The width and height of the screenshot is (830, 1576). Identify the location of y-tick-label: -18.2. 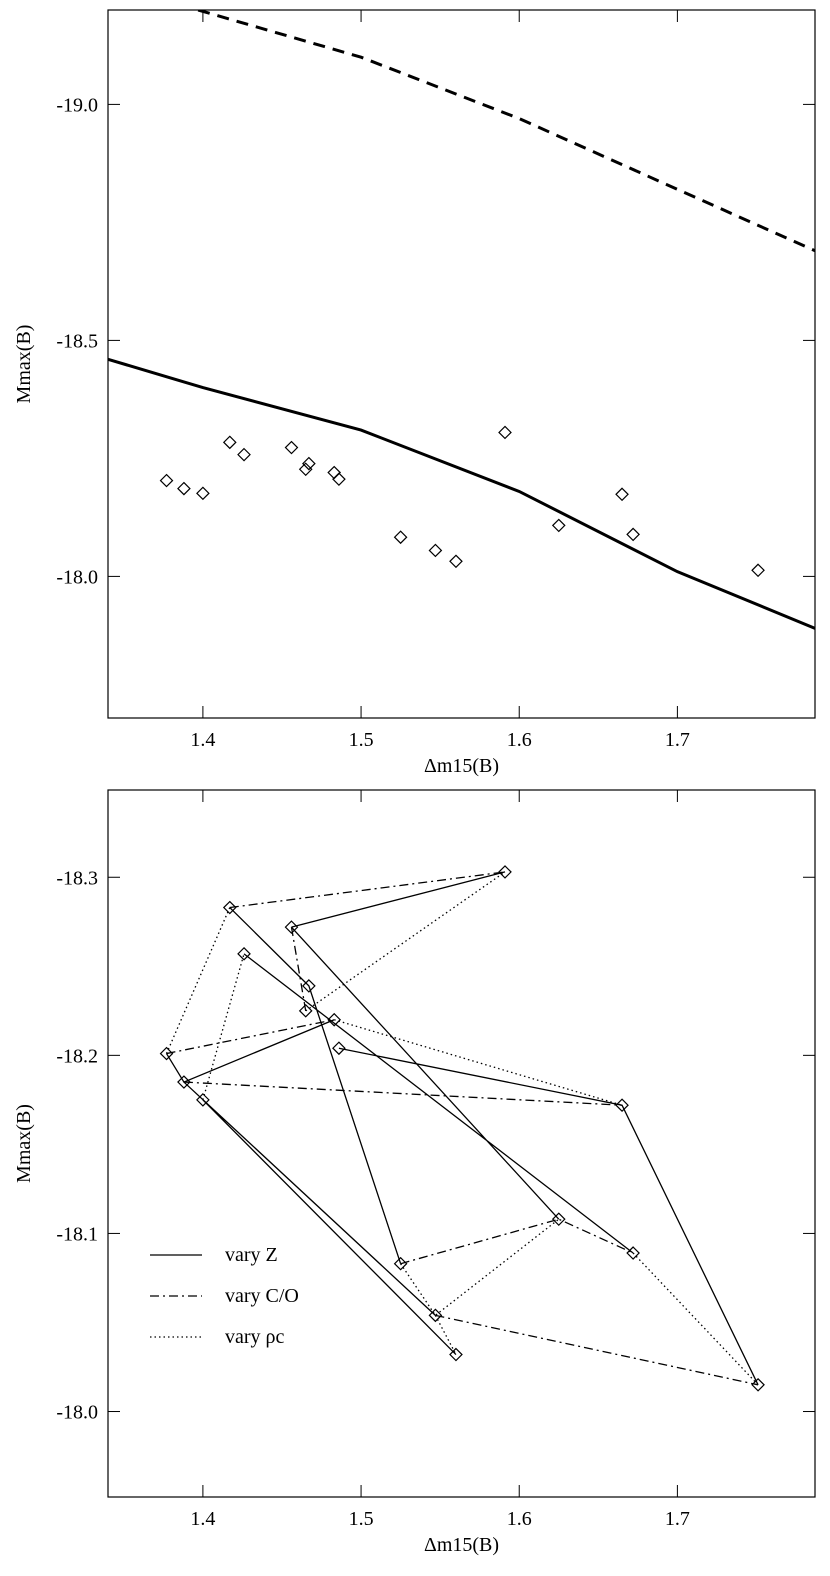
(77, 1056).